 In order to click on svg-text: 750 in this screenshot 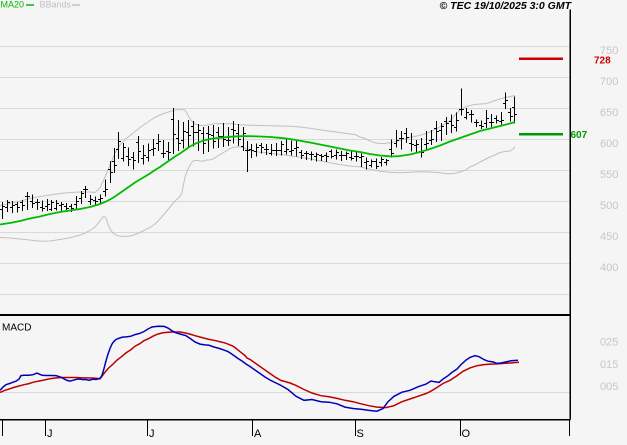, I will do `click(609, 51)`.